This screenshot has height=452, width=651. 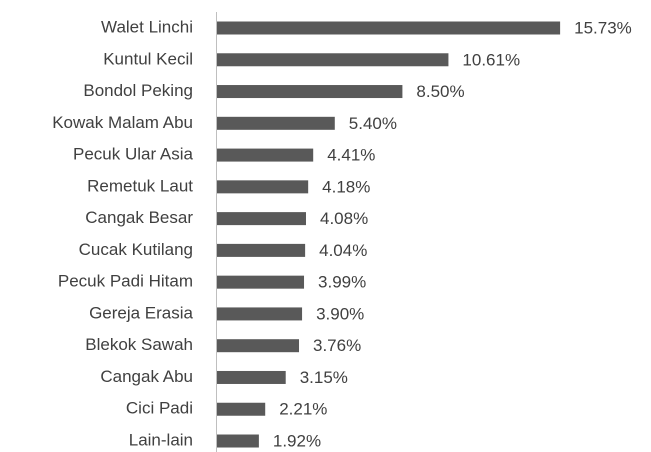 What do you see at coordinates (136, 249) in the screenshot?
I see `category-label: Cucak Kutilang` at bounding box center [136, 249].